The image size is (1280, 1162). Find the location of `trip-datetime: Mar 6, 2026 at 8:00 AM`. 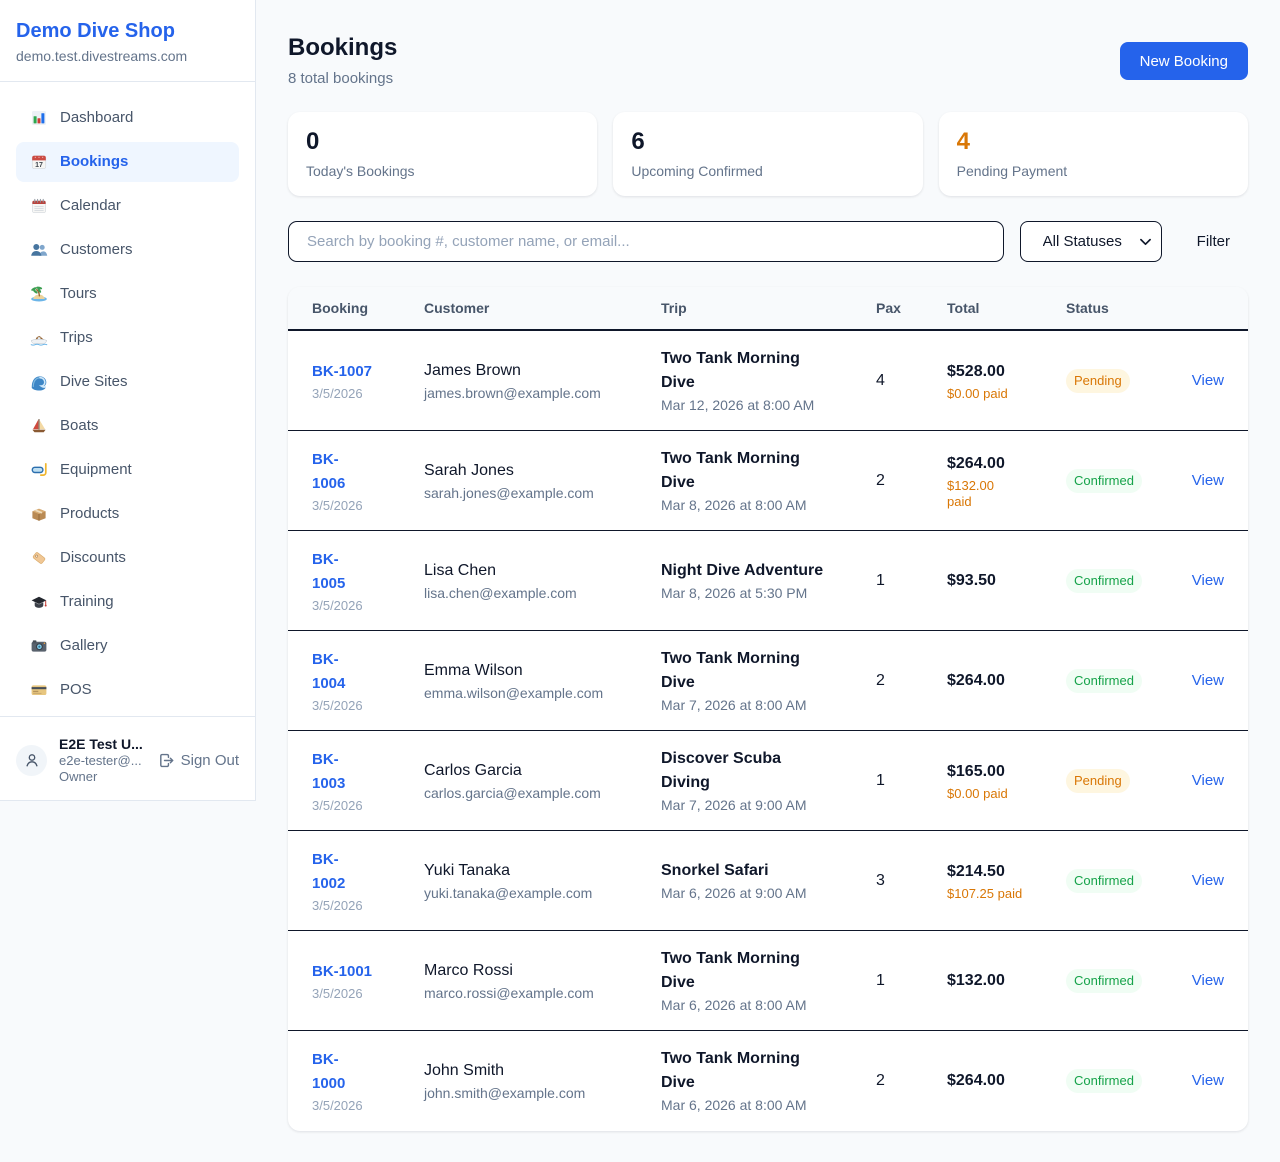

trip-datetime: Mar 6, 2026 at 8:00 AM is located at coordinates (734, 1004).